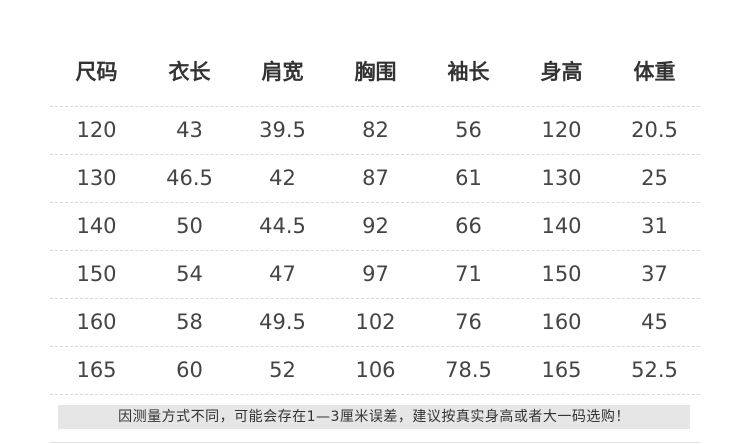 The height and width of the screenshot is (444, 750). What do you see at coordinates (654, 370) in the screenshot?
I see `table-cell: 52.5` at bounding box center [654, 370].